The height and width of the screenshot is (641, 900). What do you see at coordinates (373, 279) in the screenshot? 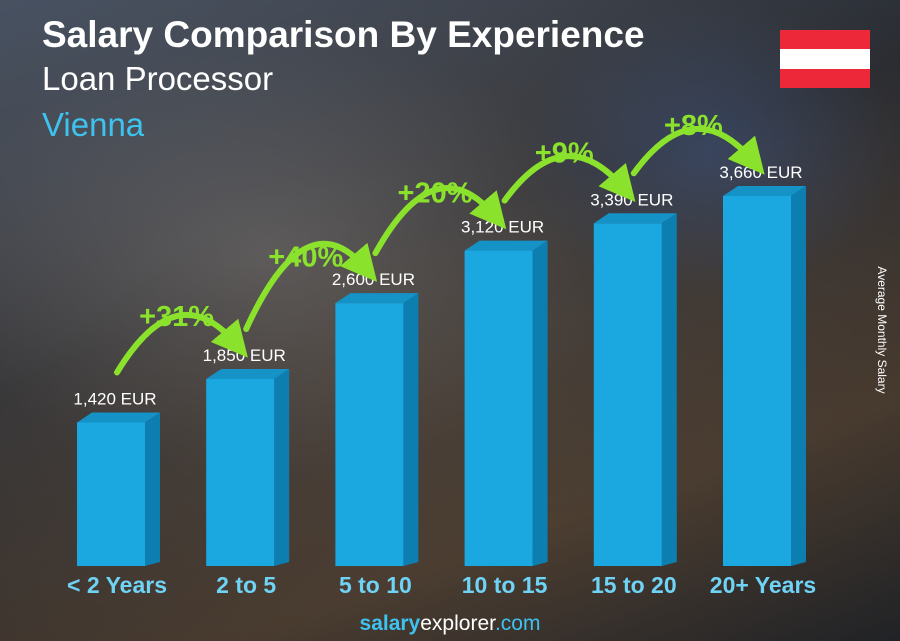
I see `value-label: 2,600 EUR` at bounding box center [373, 279].